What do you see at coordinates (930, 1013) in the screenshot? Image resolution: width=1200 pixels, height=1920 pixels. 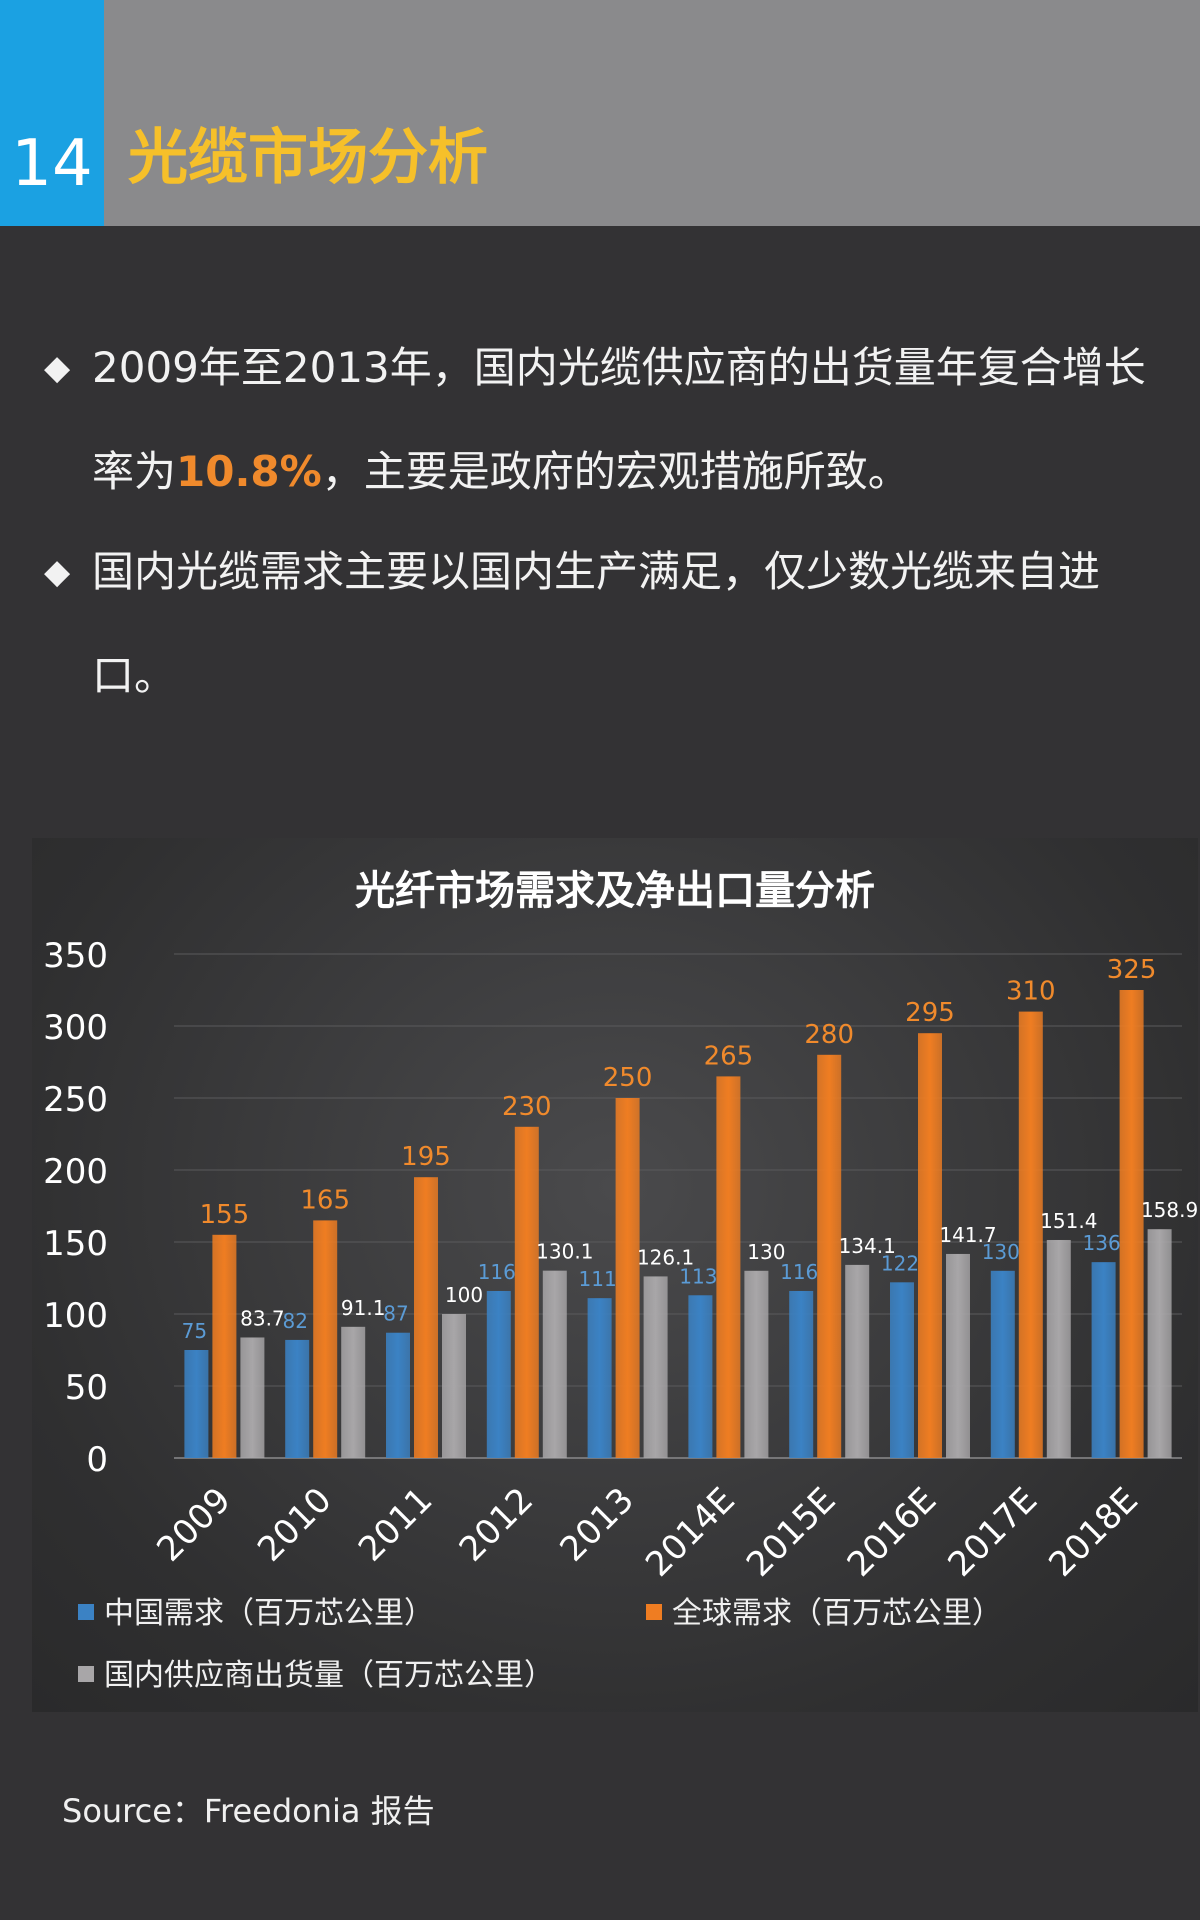 I see `data-label-global-demand: 295` at bounding box center [930, 1013].